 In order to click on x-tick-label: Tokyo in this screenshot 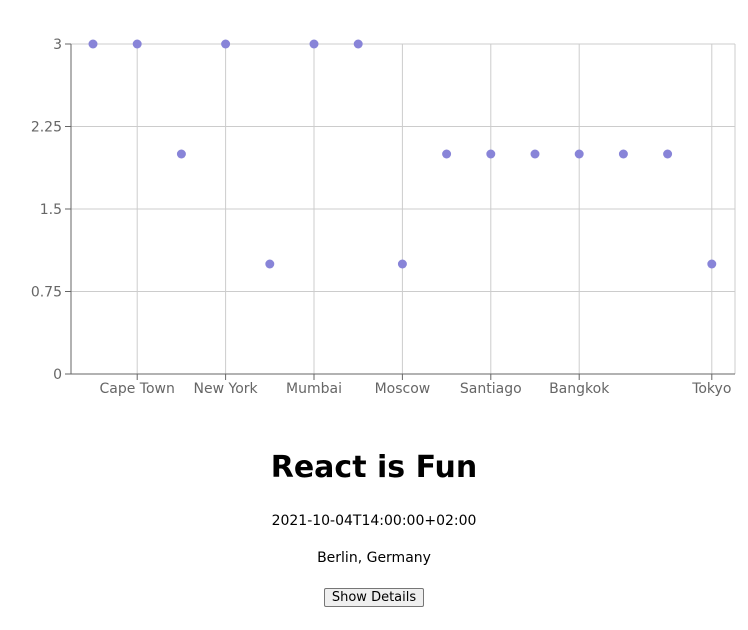, I will do `click(711, 389)`.